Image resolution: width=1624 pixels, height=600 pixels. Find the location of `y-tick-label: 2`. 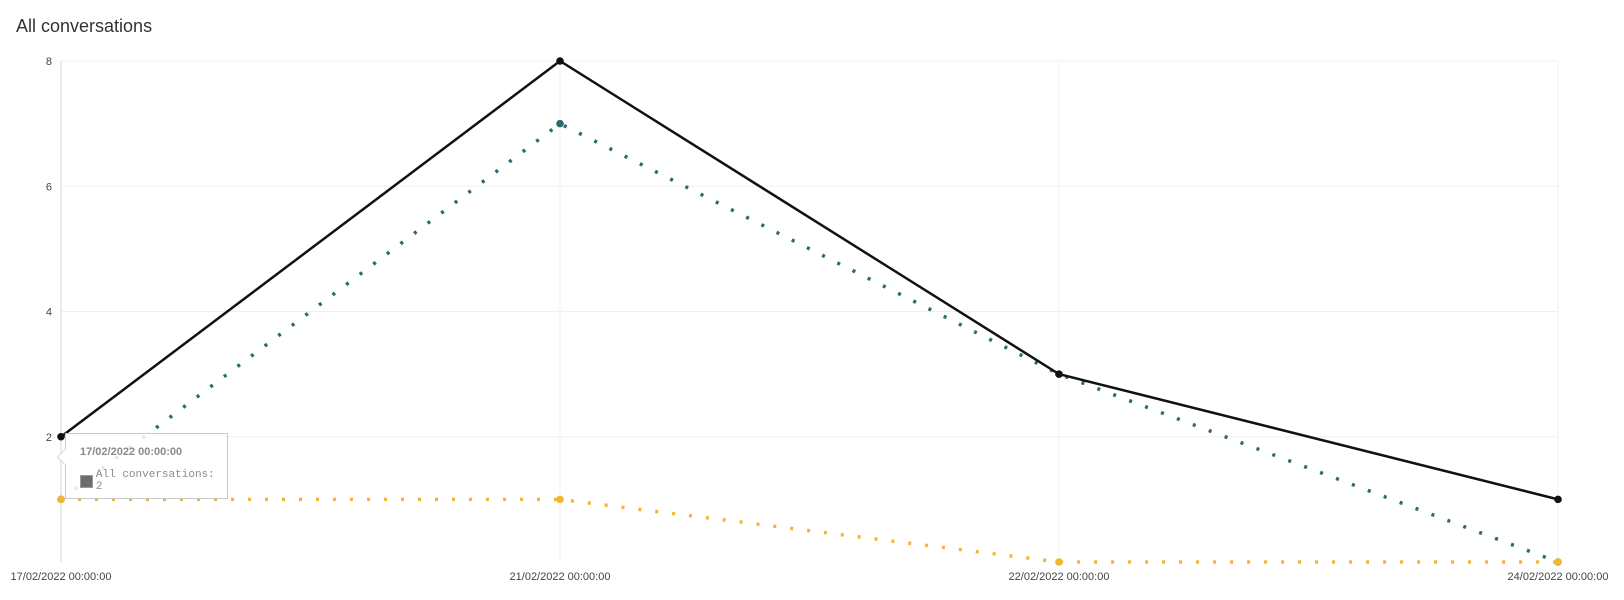

y-tick-label: 2 is located at coordinates (49, 438).